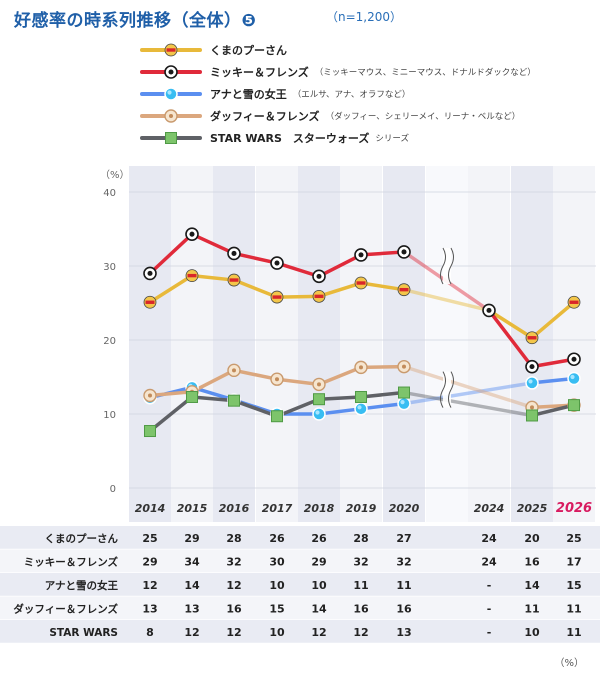  Describe the element at coordinates (574, 508) in the screenshot. I see `x-tick-label: 2026` at that location.